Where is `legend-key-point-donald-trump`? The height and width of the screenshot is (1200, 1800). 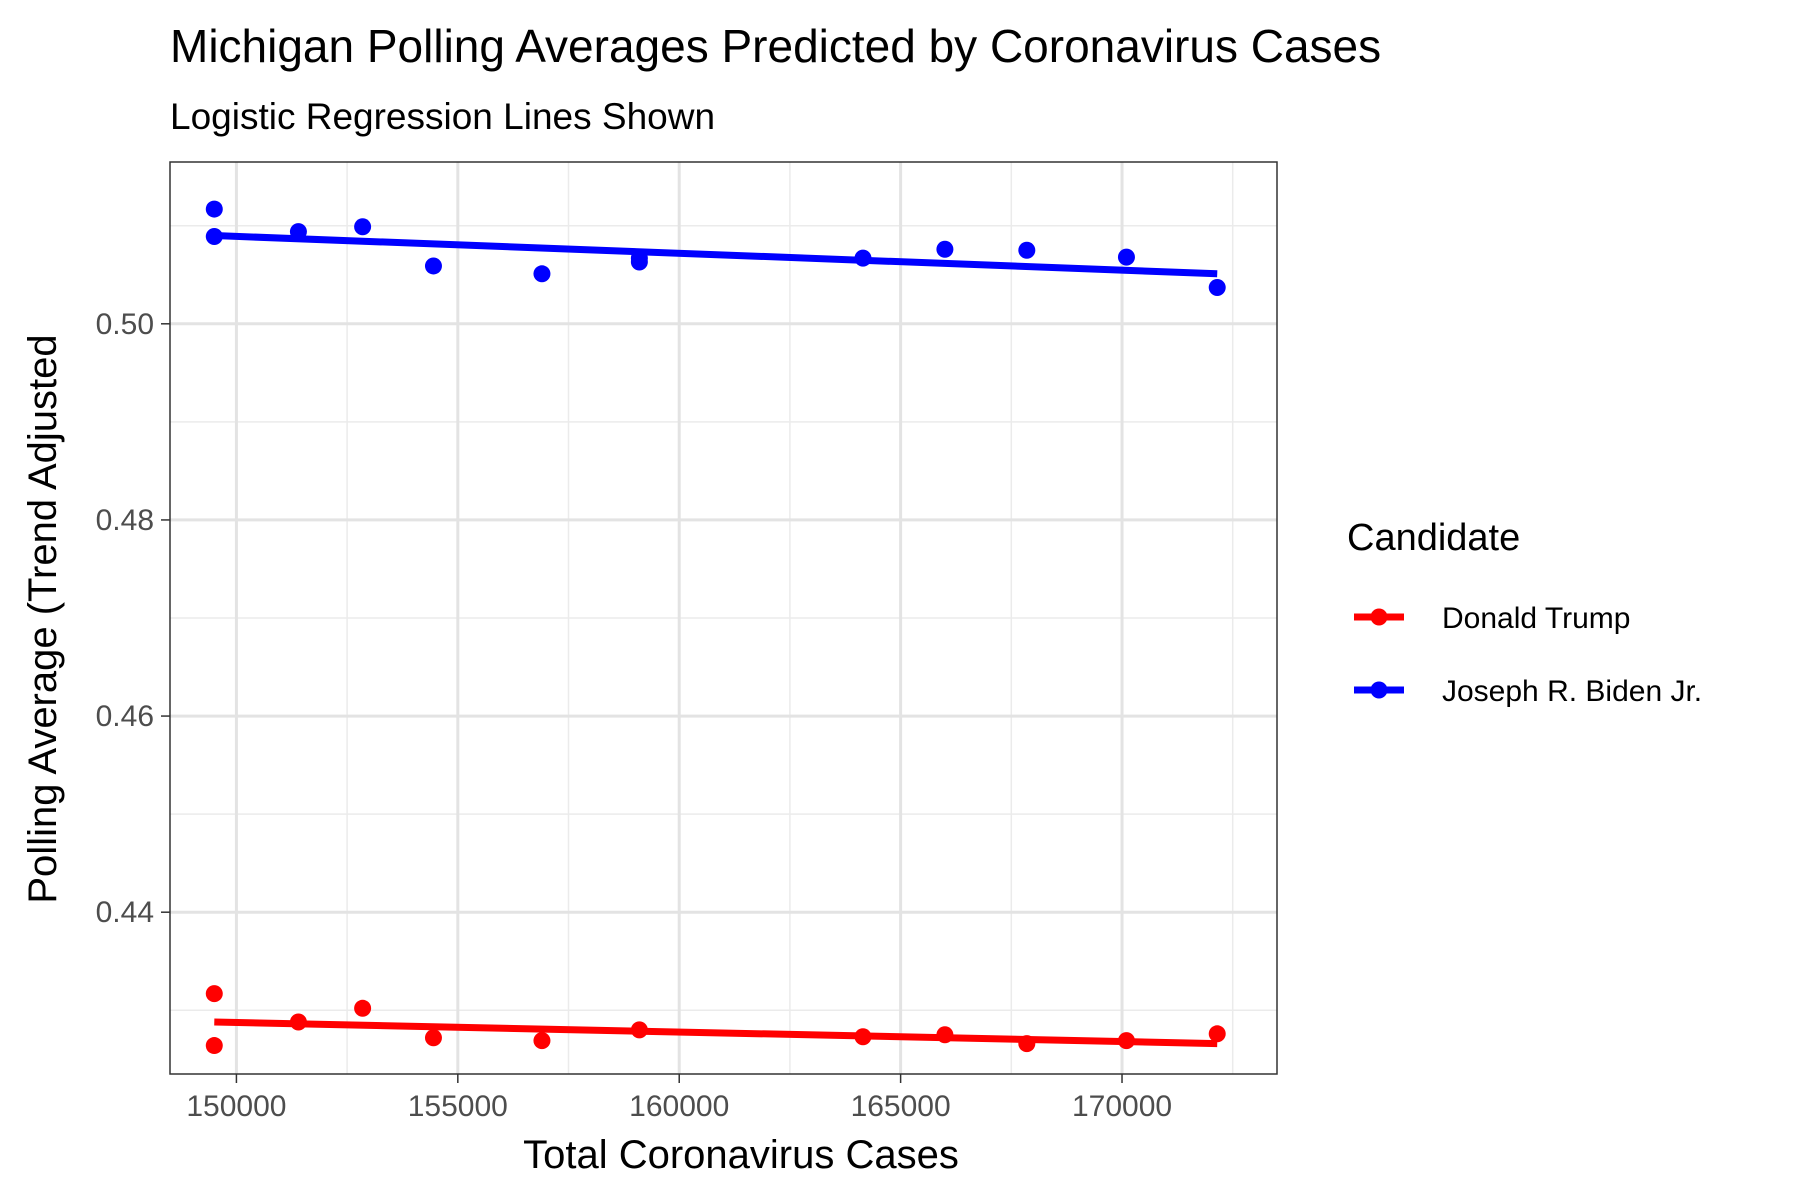 legend-key-point-donald-trump is located at coordinates (1379, 617).